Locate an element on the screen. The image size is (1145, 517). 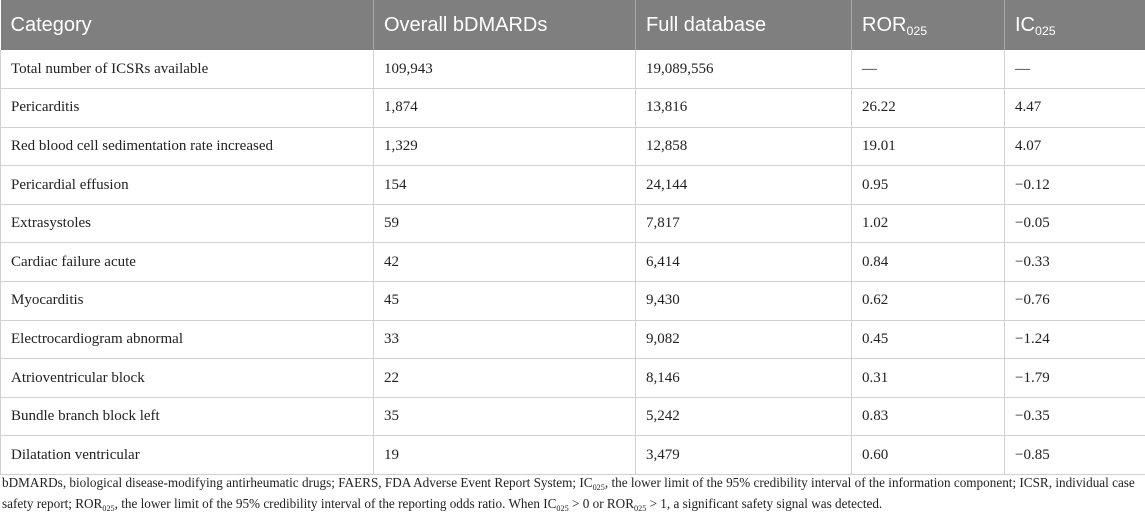
cell-category: Bundle branch block left is located at coordinates (187, 417).